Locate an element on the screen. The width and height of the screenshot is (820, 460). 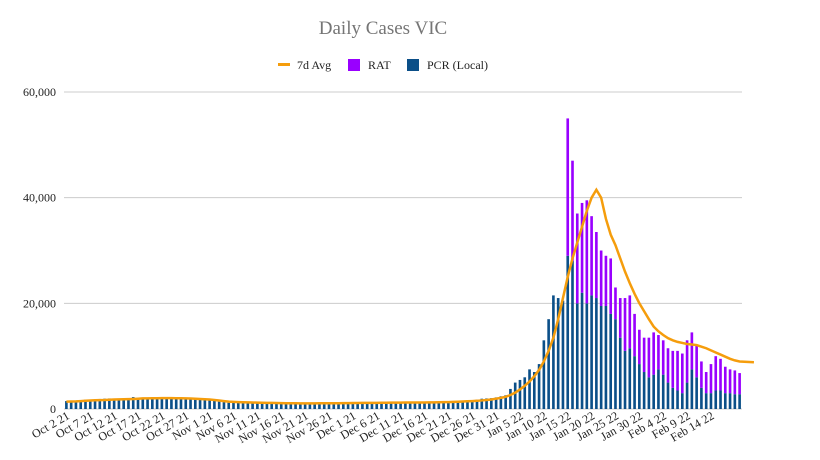
chart-title: Daily Cases VIC is located at coordinates (383, 28).